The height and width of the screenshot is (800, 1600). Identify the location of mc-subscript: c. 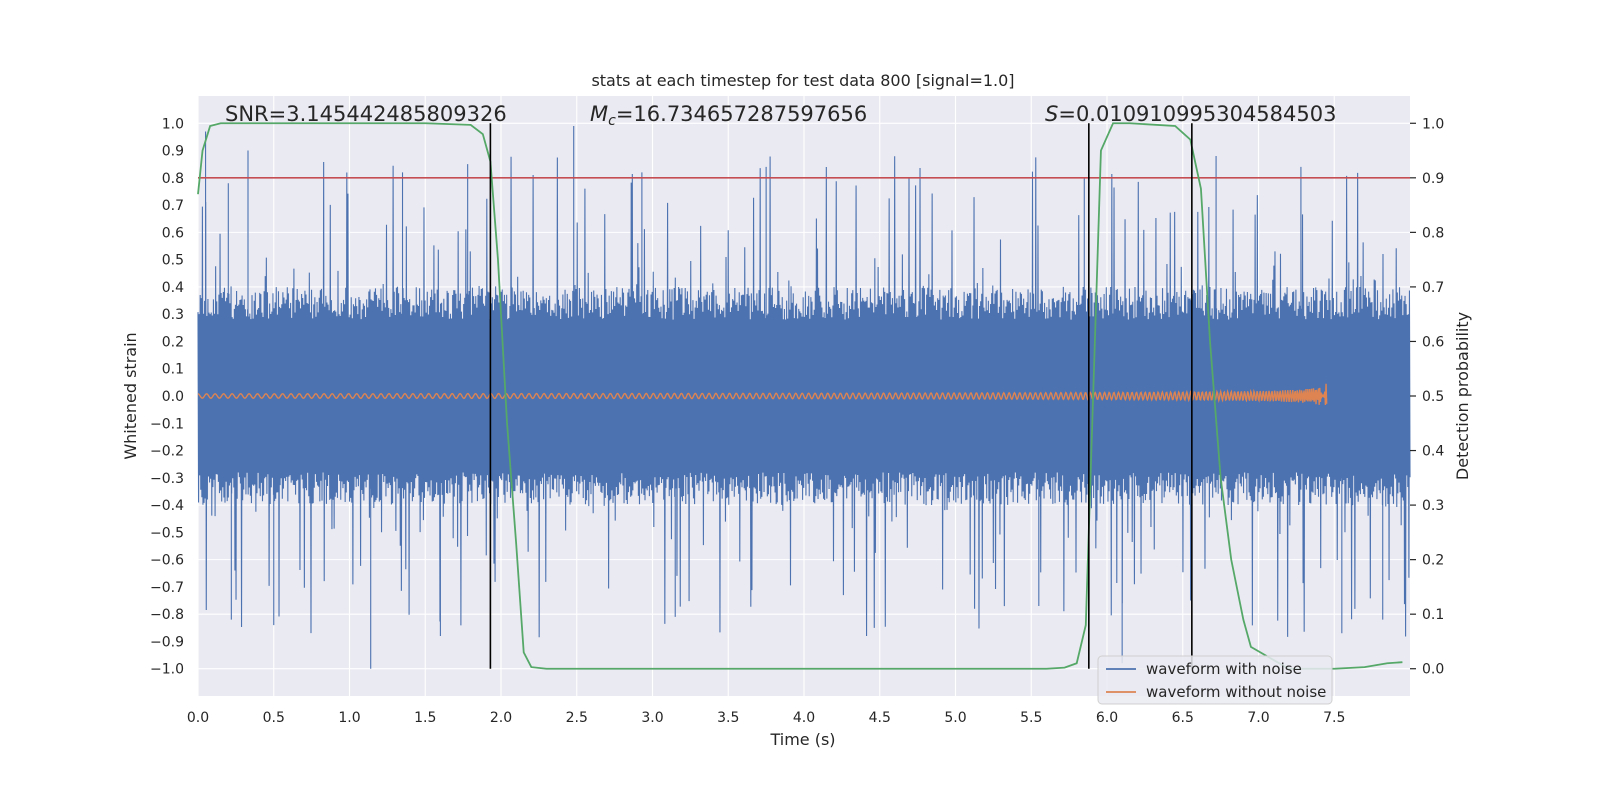
(612, 121).